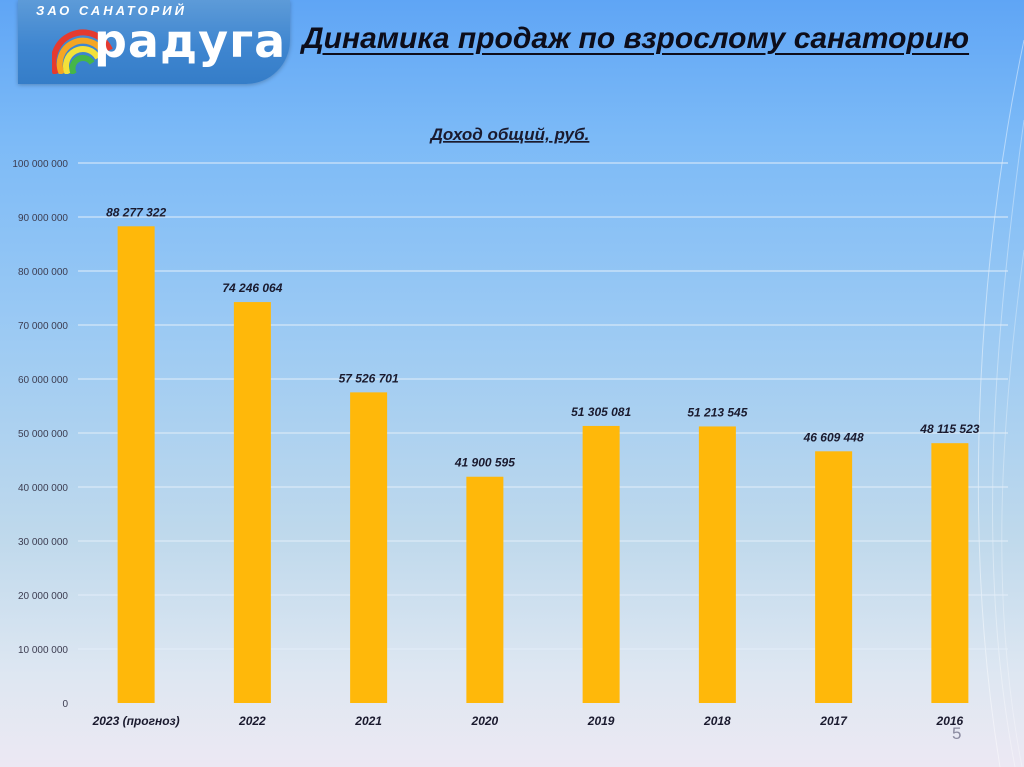  What do you see at coordinates (136, 721) in the screenshot?
I see `x-tick-label: 2023 (прогноз)` at bounding box center [136, 721].